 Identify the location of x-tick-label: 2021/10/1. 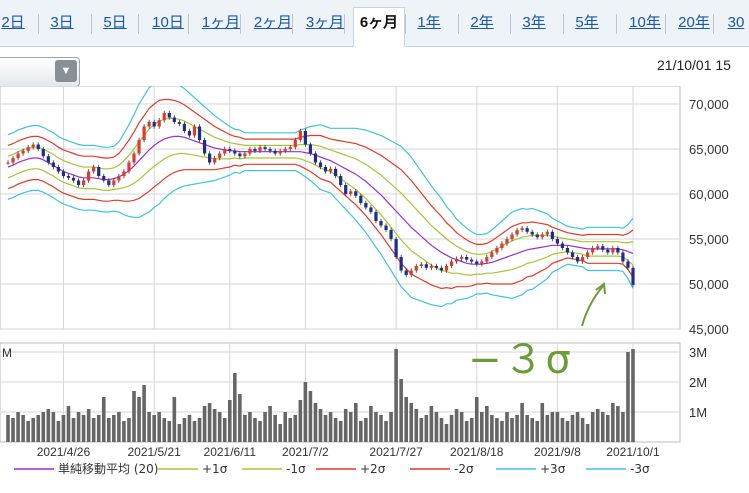
(633, 452).